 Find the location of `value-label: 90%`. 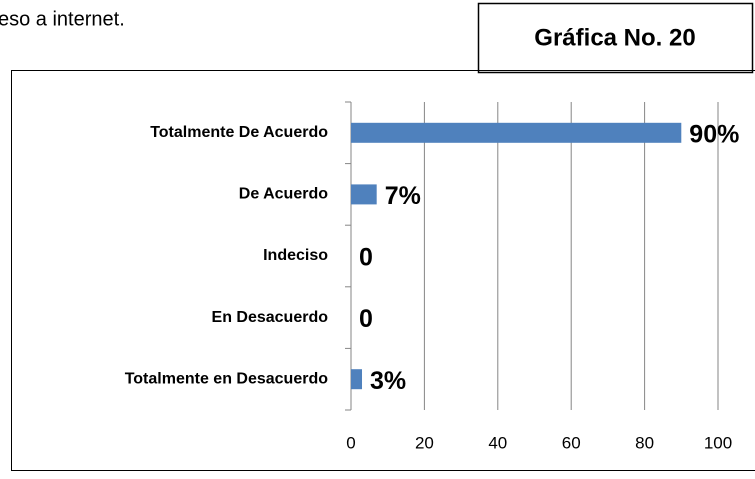

value-label: 90% is located at coordinates (714, 134).